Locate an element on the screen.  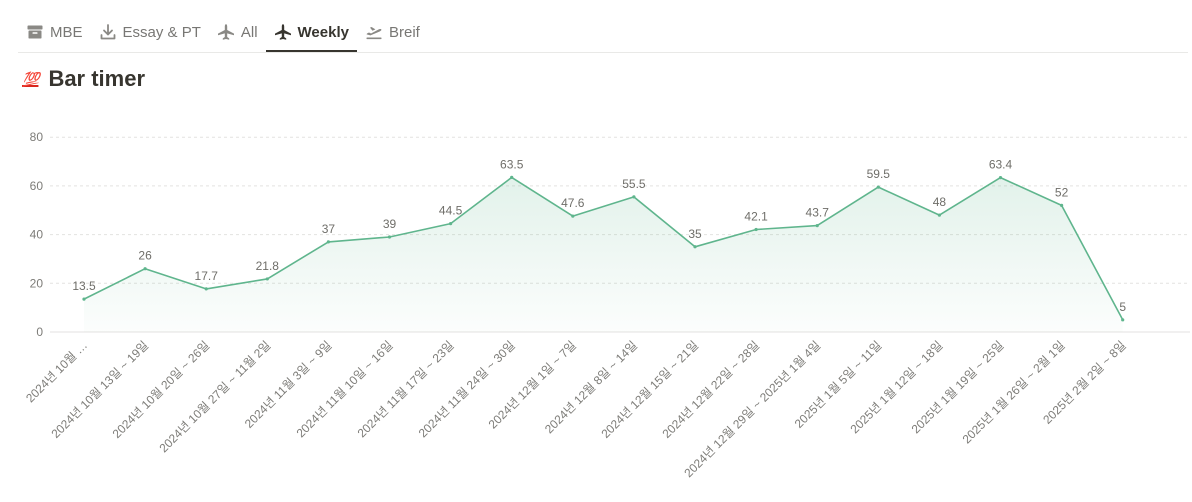
data-label: 17.7 is located at coordinates (207, 276).